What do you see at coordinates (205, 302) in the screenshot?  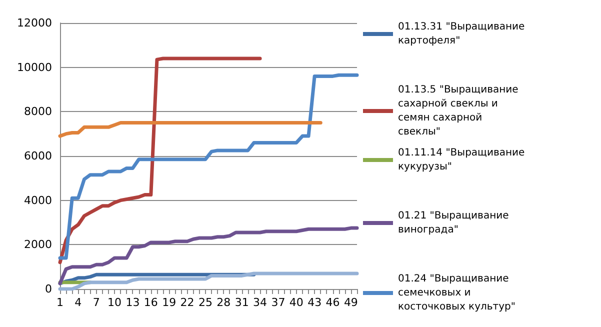 I see `x-tick-label: 25` at bounding box center [205, 302].